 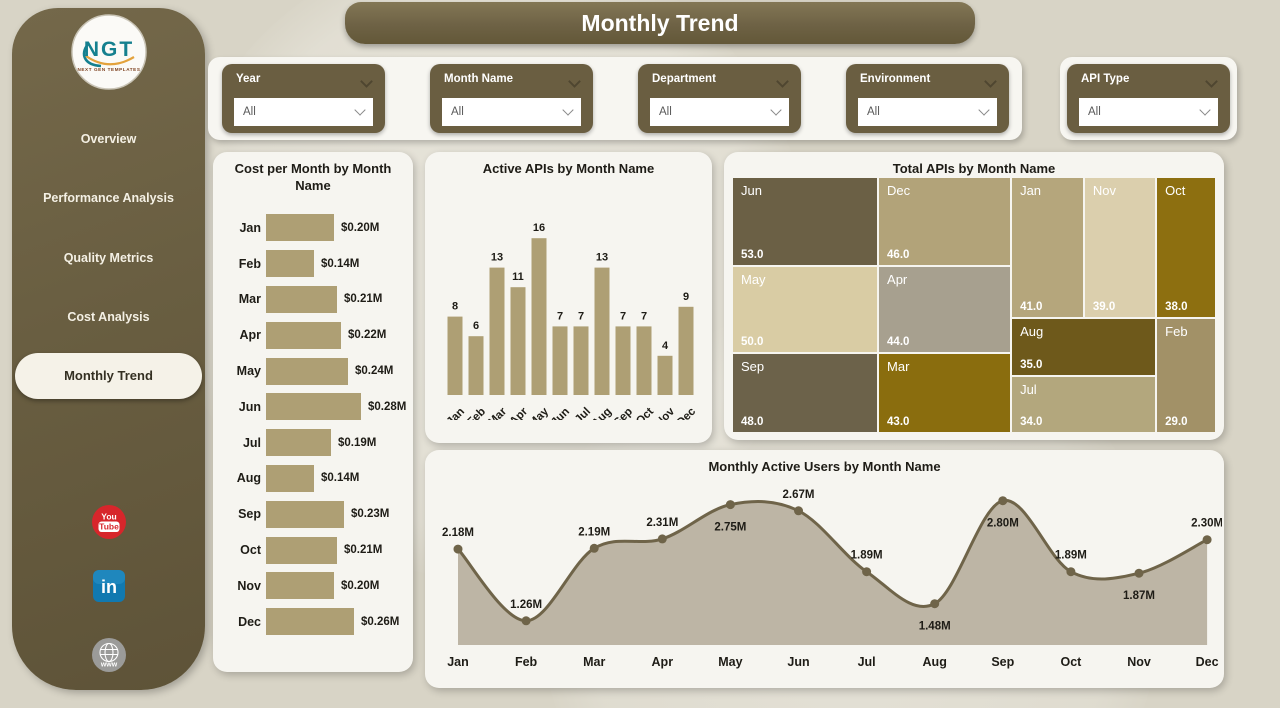 I want to click on treemap-cell-value: 29.0, so click(x=1176, y=421).